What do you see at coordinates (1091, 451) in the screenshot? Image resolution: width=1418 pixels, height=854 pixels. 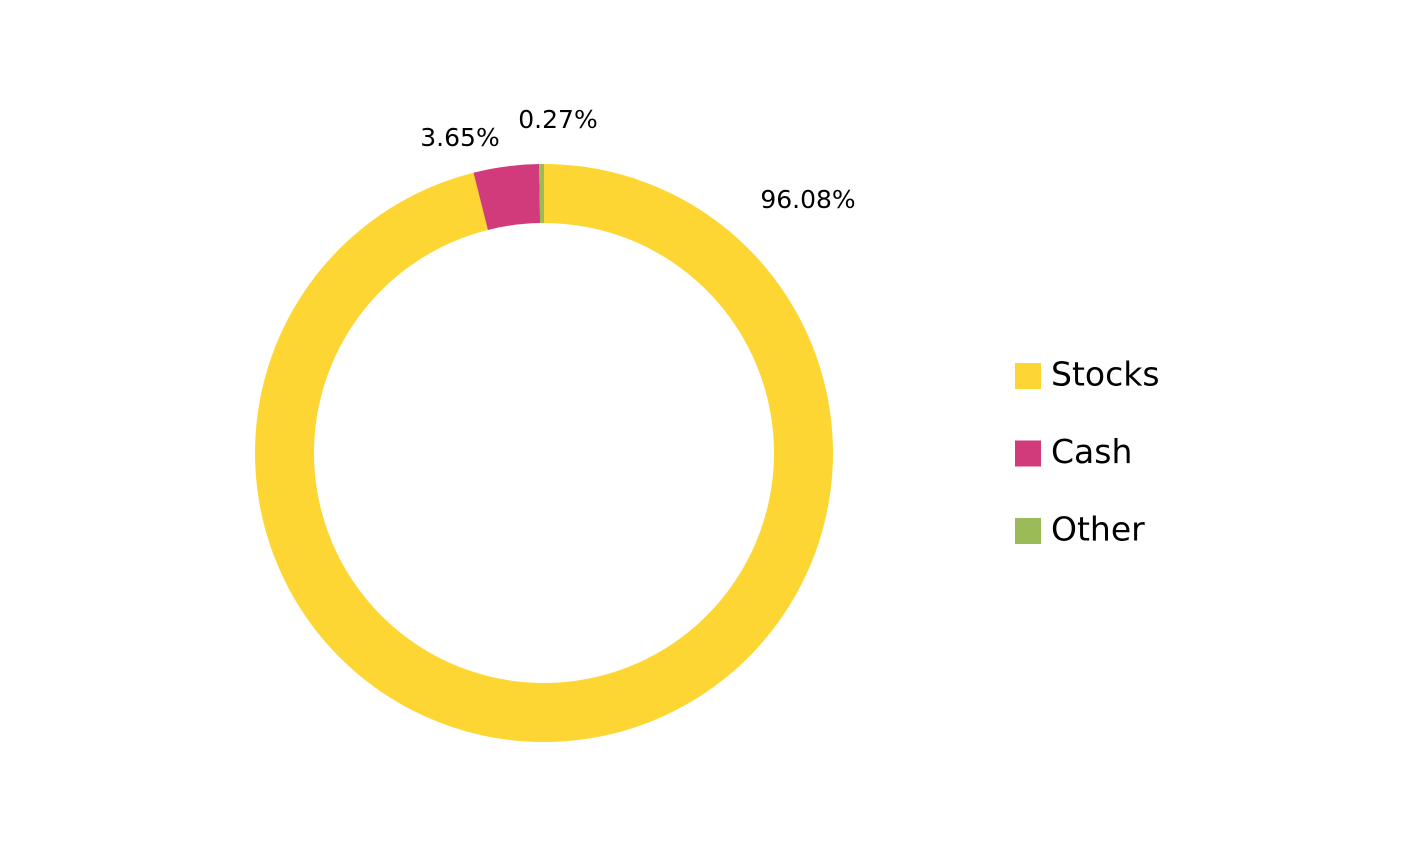 I see `legend-label: Cash` at bounding box center [1091, 451].